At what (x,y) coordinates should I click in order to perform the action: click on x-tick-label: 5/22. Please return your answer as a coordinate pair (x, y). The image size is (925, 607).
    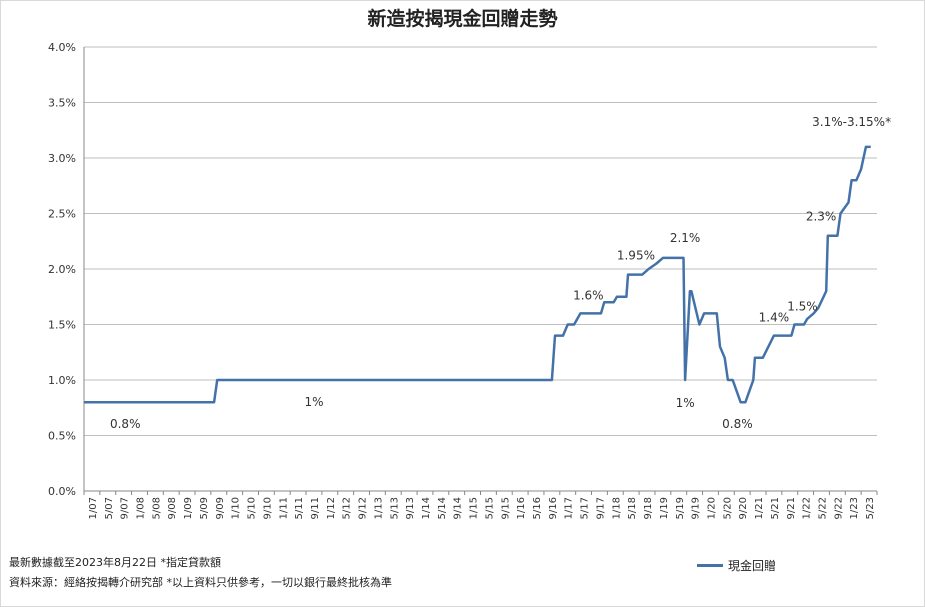
    Looking at the image, I should click on (822, 508).